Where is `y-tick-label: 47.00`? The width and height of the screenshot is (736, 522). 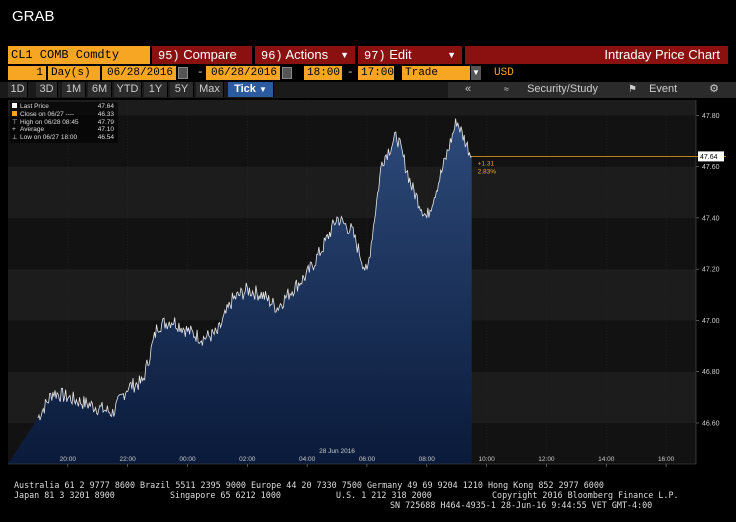 y-tick-label: 47.00 is located at coordinates (711, 321).